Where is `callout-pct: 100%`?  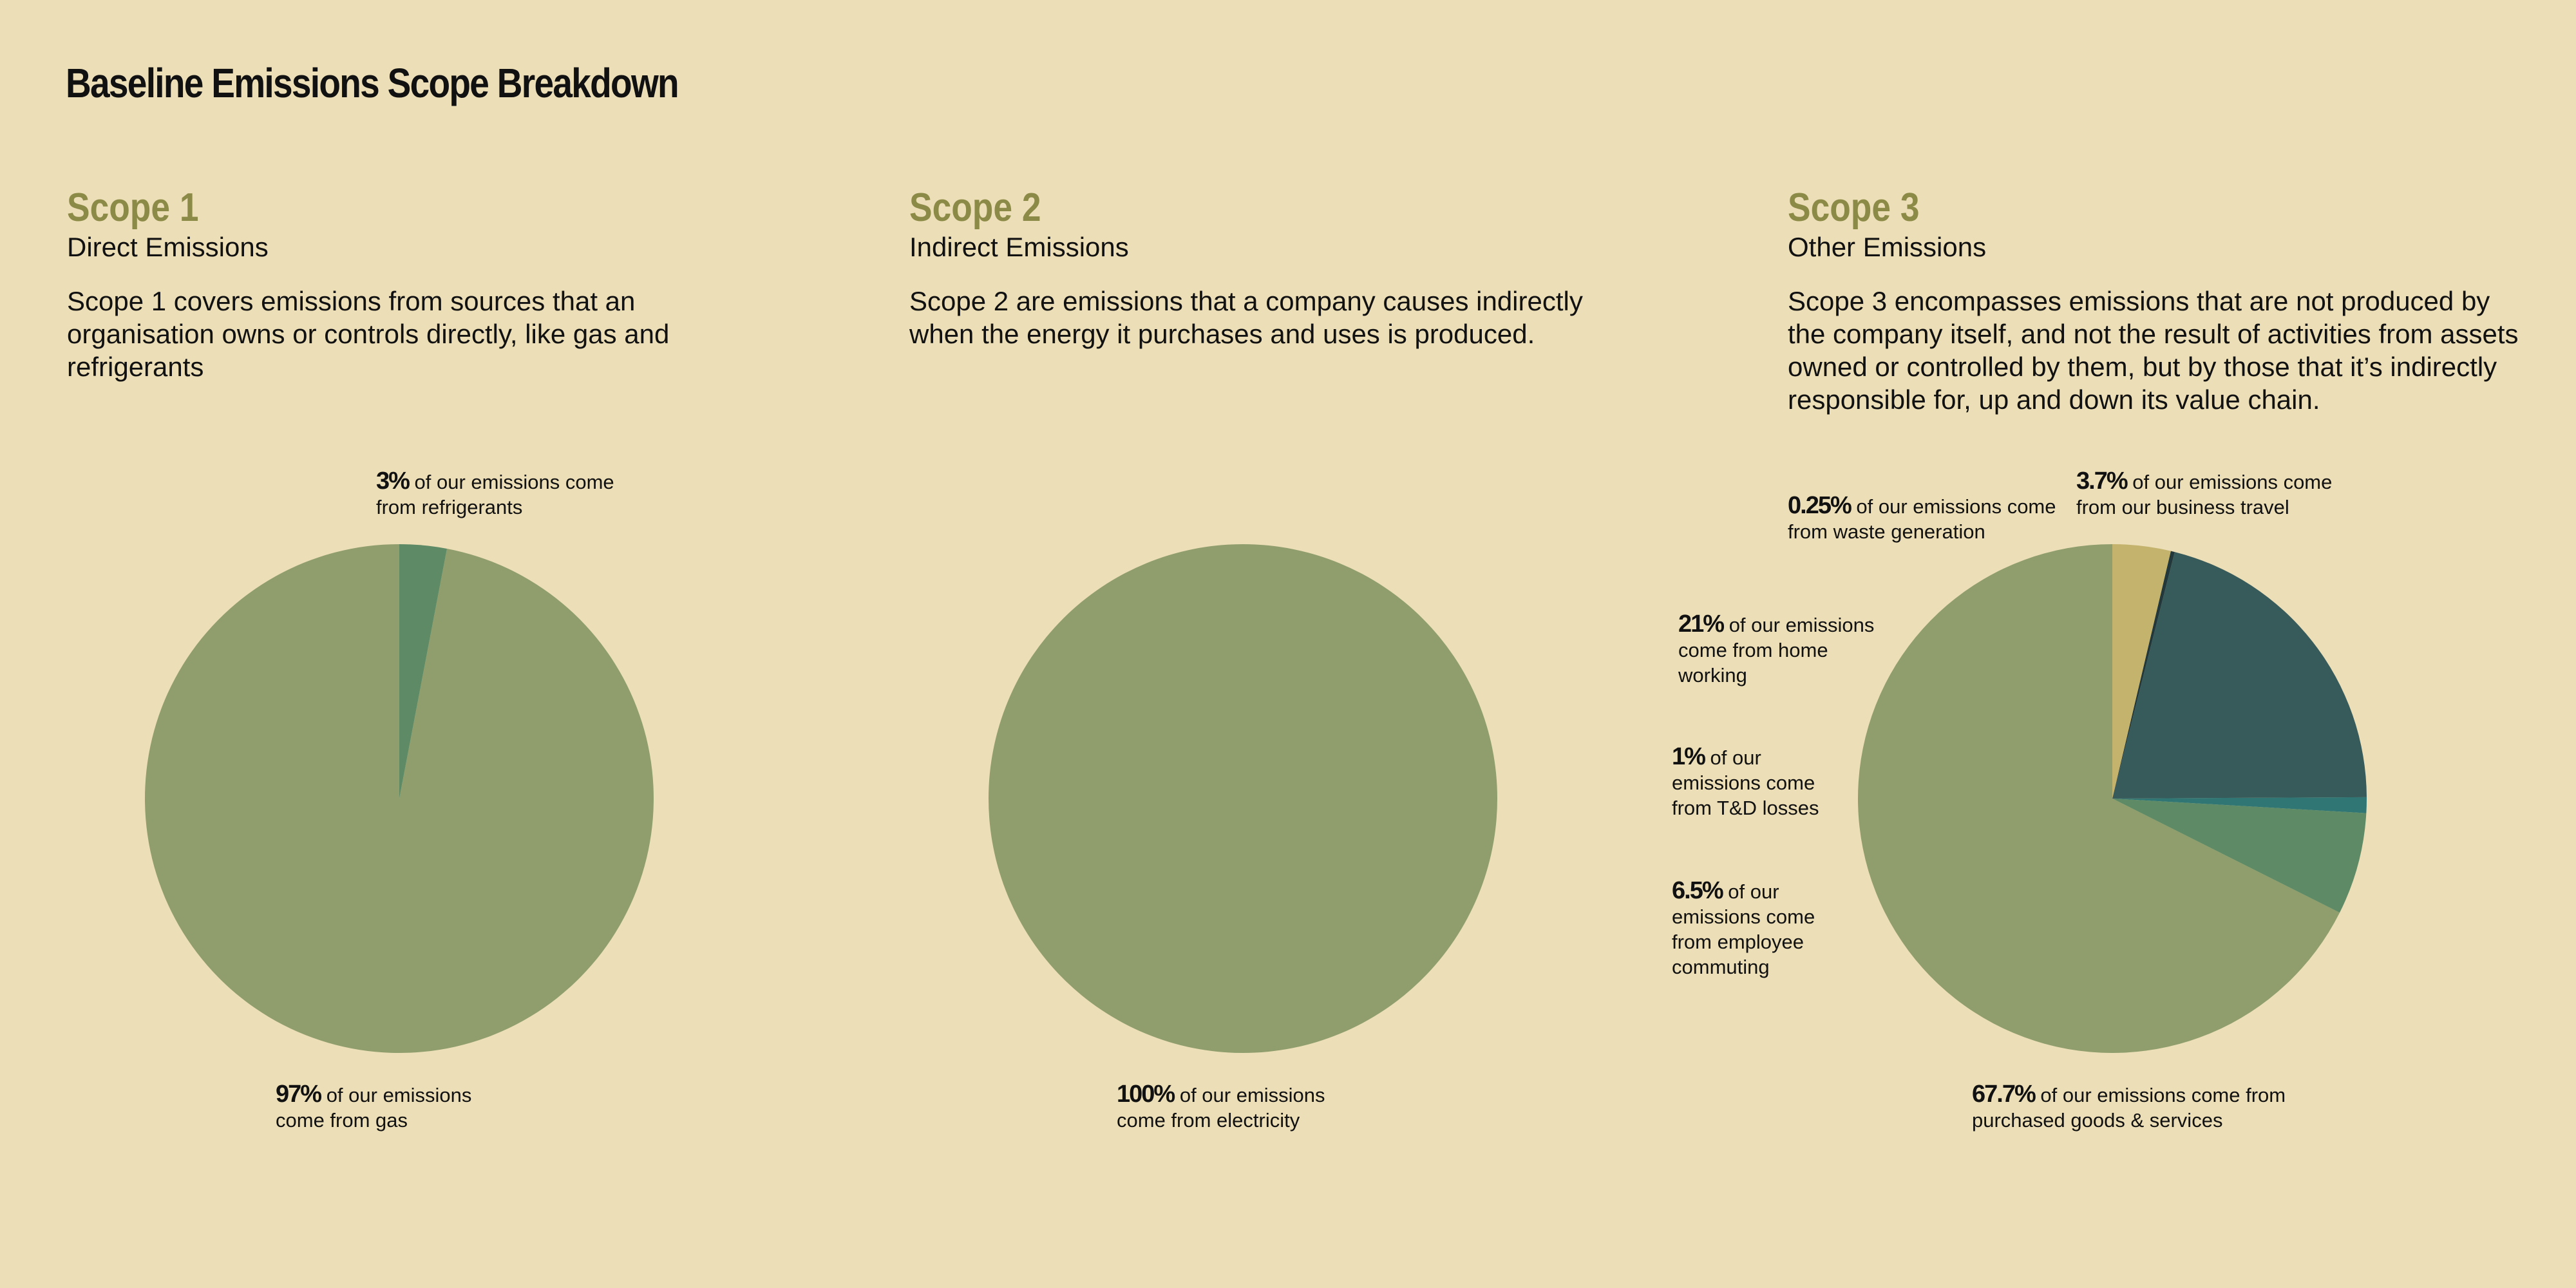 callout-pct: 100% is located at coordinates (1146, 1094).